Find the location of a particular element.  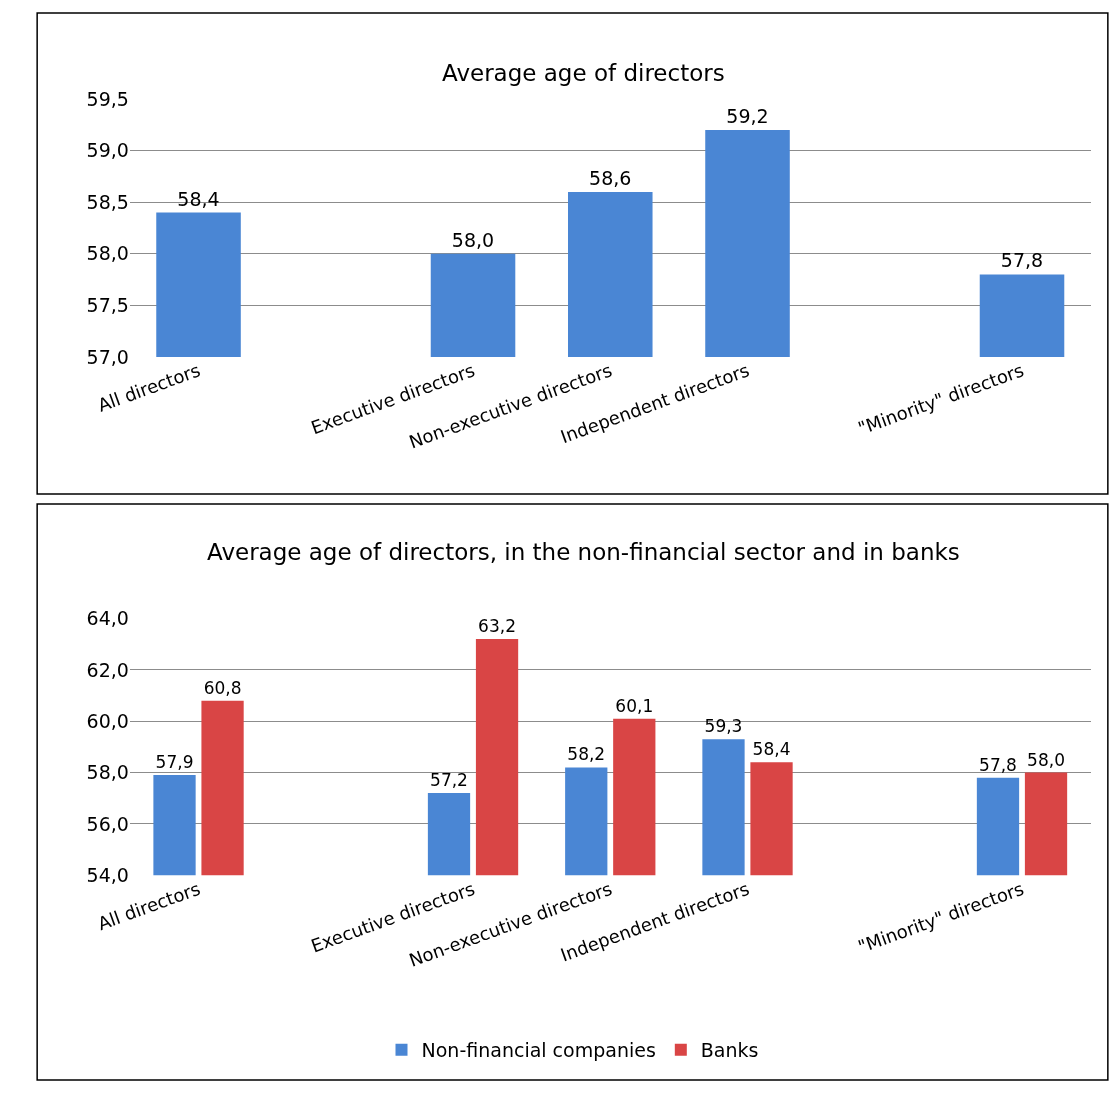

data-label: 60,1 is located at coordinates (634, 705).